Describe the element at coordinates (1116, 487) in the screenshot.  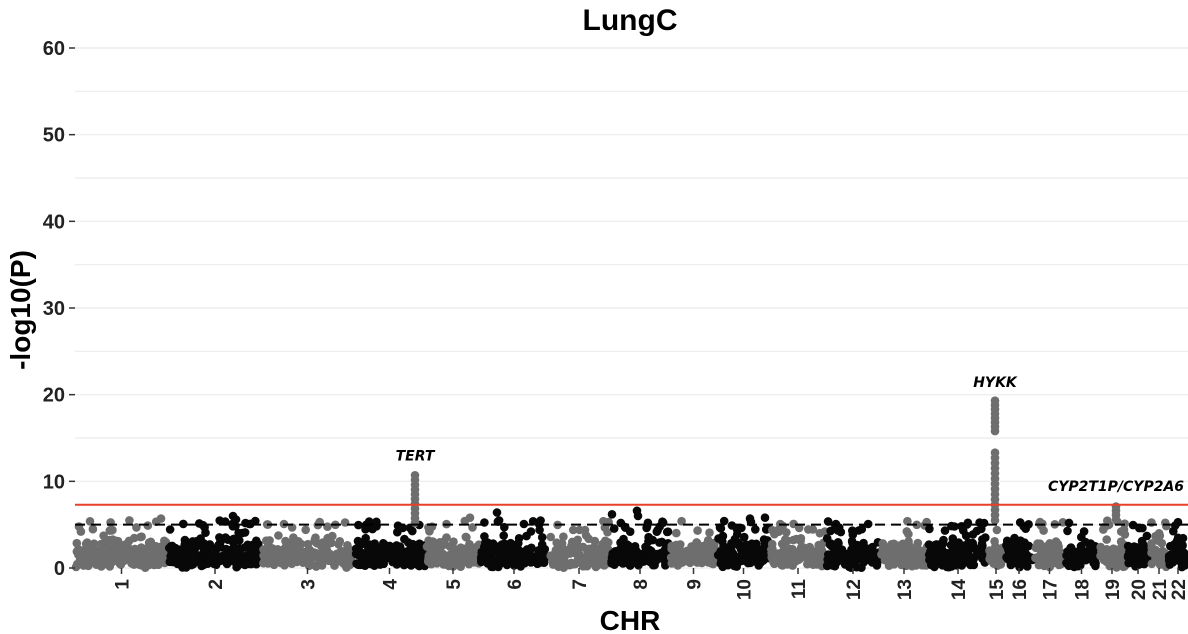
I see `gene-label: CYP2T1P/CYP2A6` at that location.